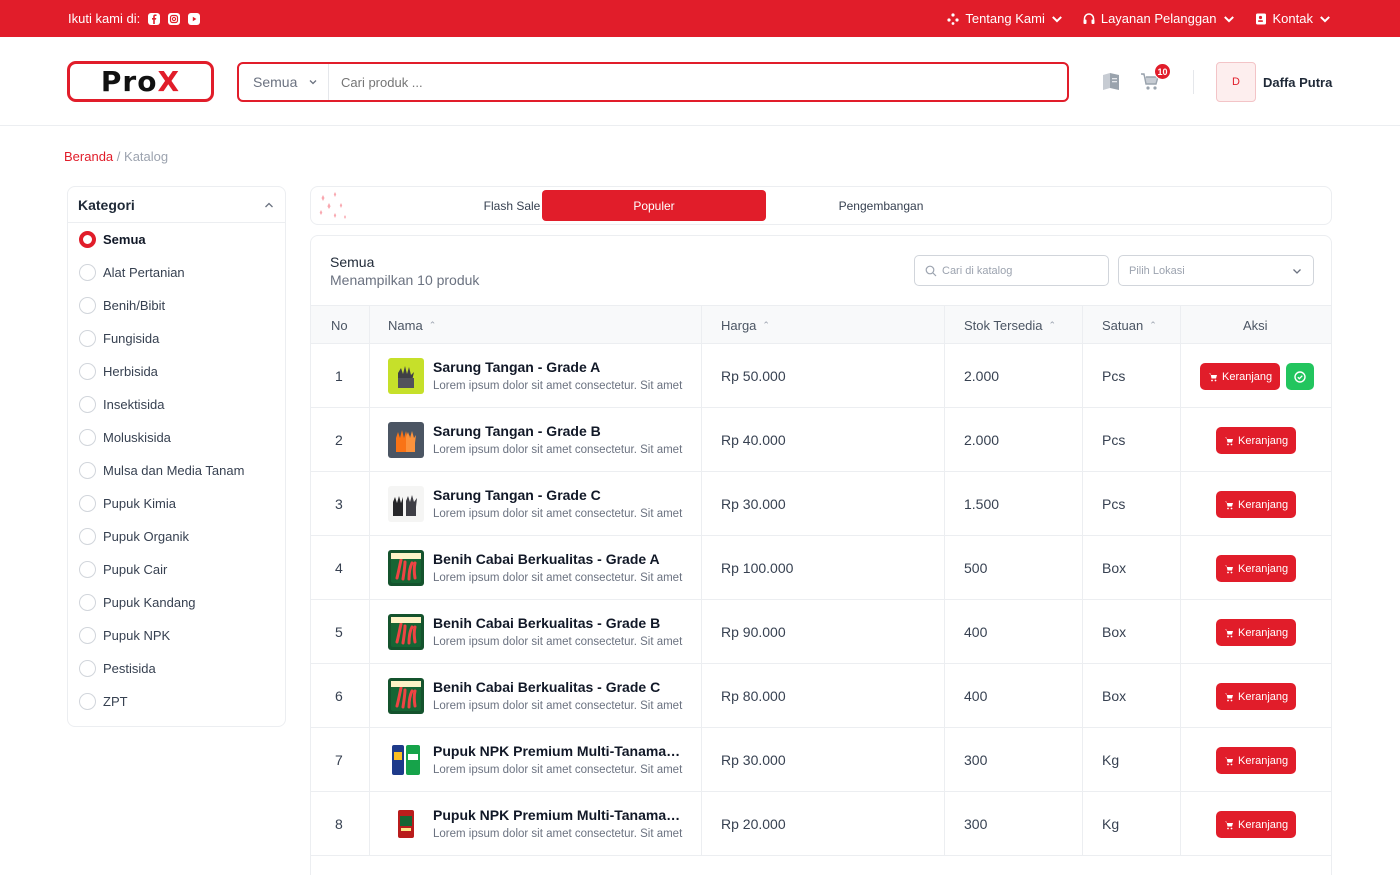 The width and height of the screenshot is (1400, 875). What do you see at coordinates (332, 205) in the screenshot?
I see `sparkle-decoration-icon` at bounding box center [332, 205].